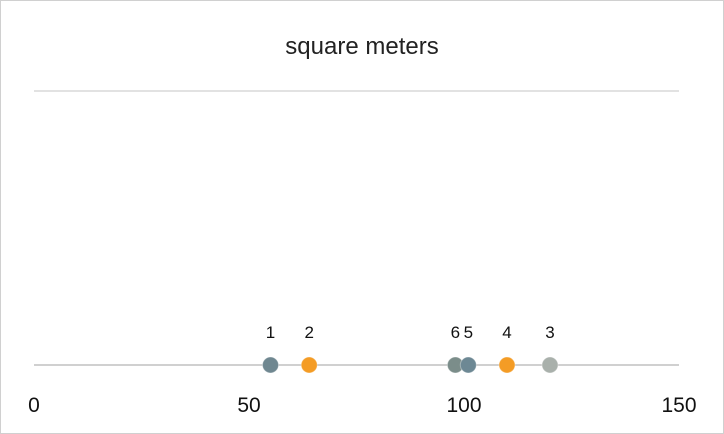 The image size is (724, 434). Describe the element at coordinates (506, 332) in the screenshot. I see `point-label-4: 4` at that location.